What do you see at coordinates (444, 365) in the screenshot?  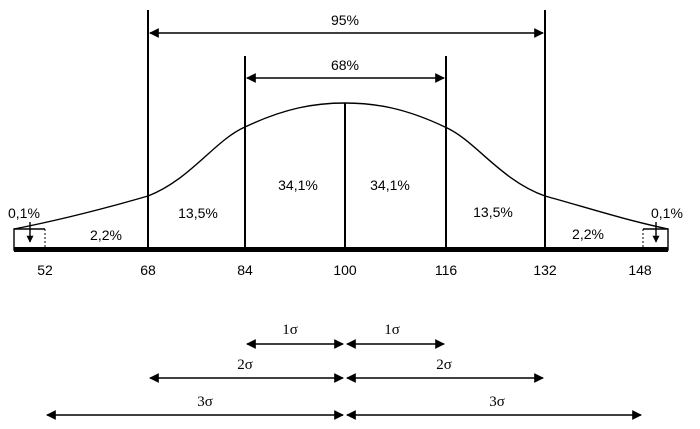 I see `sigma2-right-label: 2σ` at bounding box center [444, 365].